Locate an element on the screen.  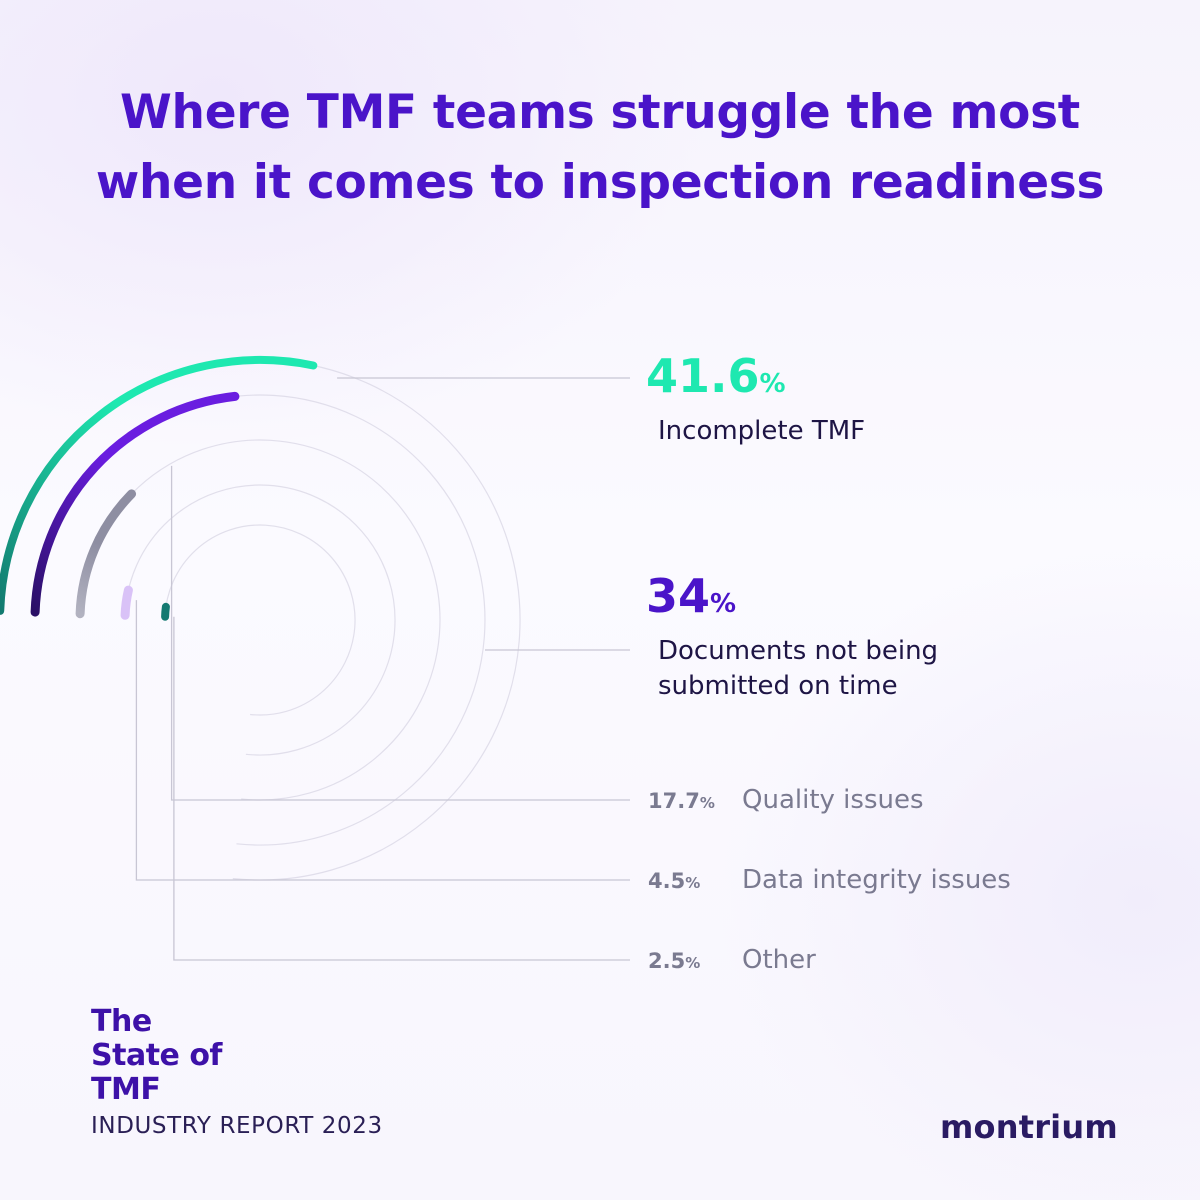
label-incomplete-tmf: 41.6% Incomplete TMF is located at coordinates (755, 400).